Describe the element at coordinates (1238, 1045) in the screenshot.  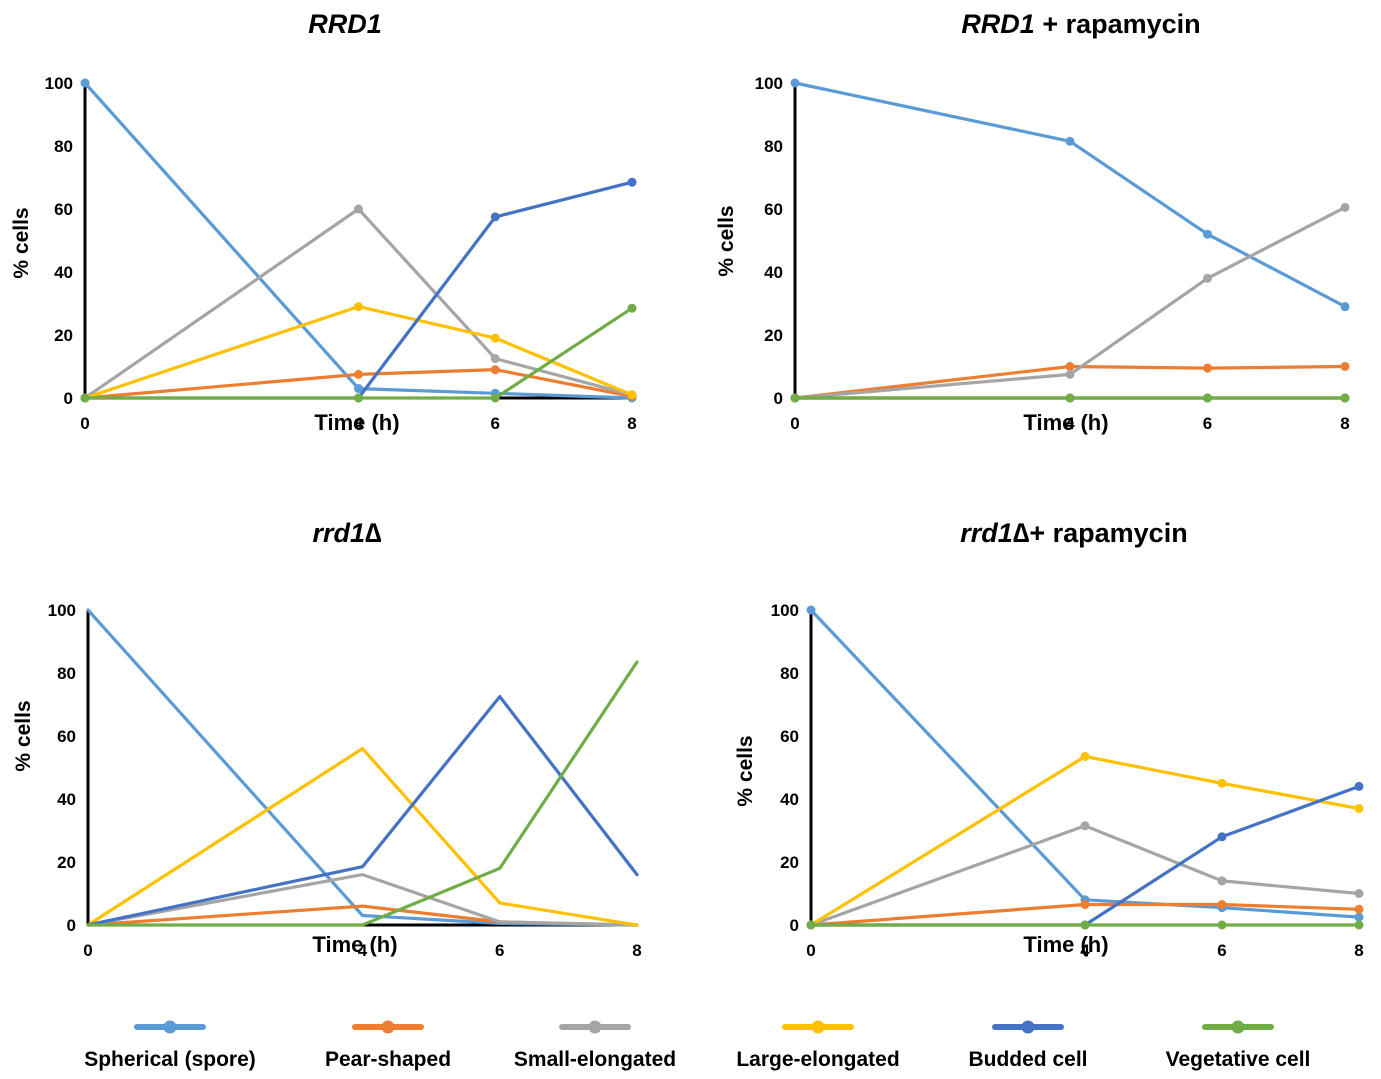
I see `legend-item: Vegetative cell` at that location.